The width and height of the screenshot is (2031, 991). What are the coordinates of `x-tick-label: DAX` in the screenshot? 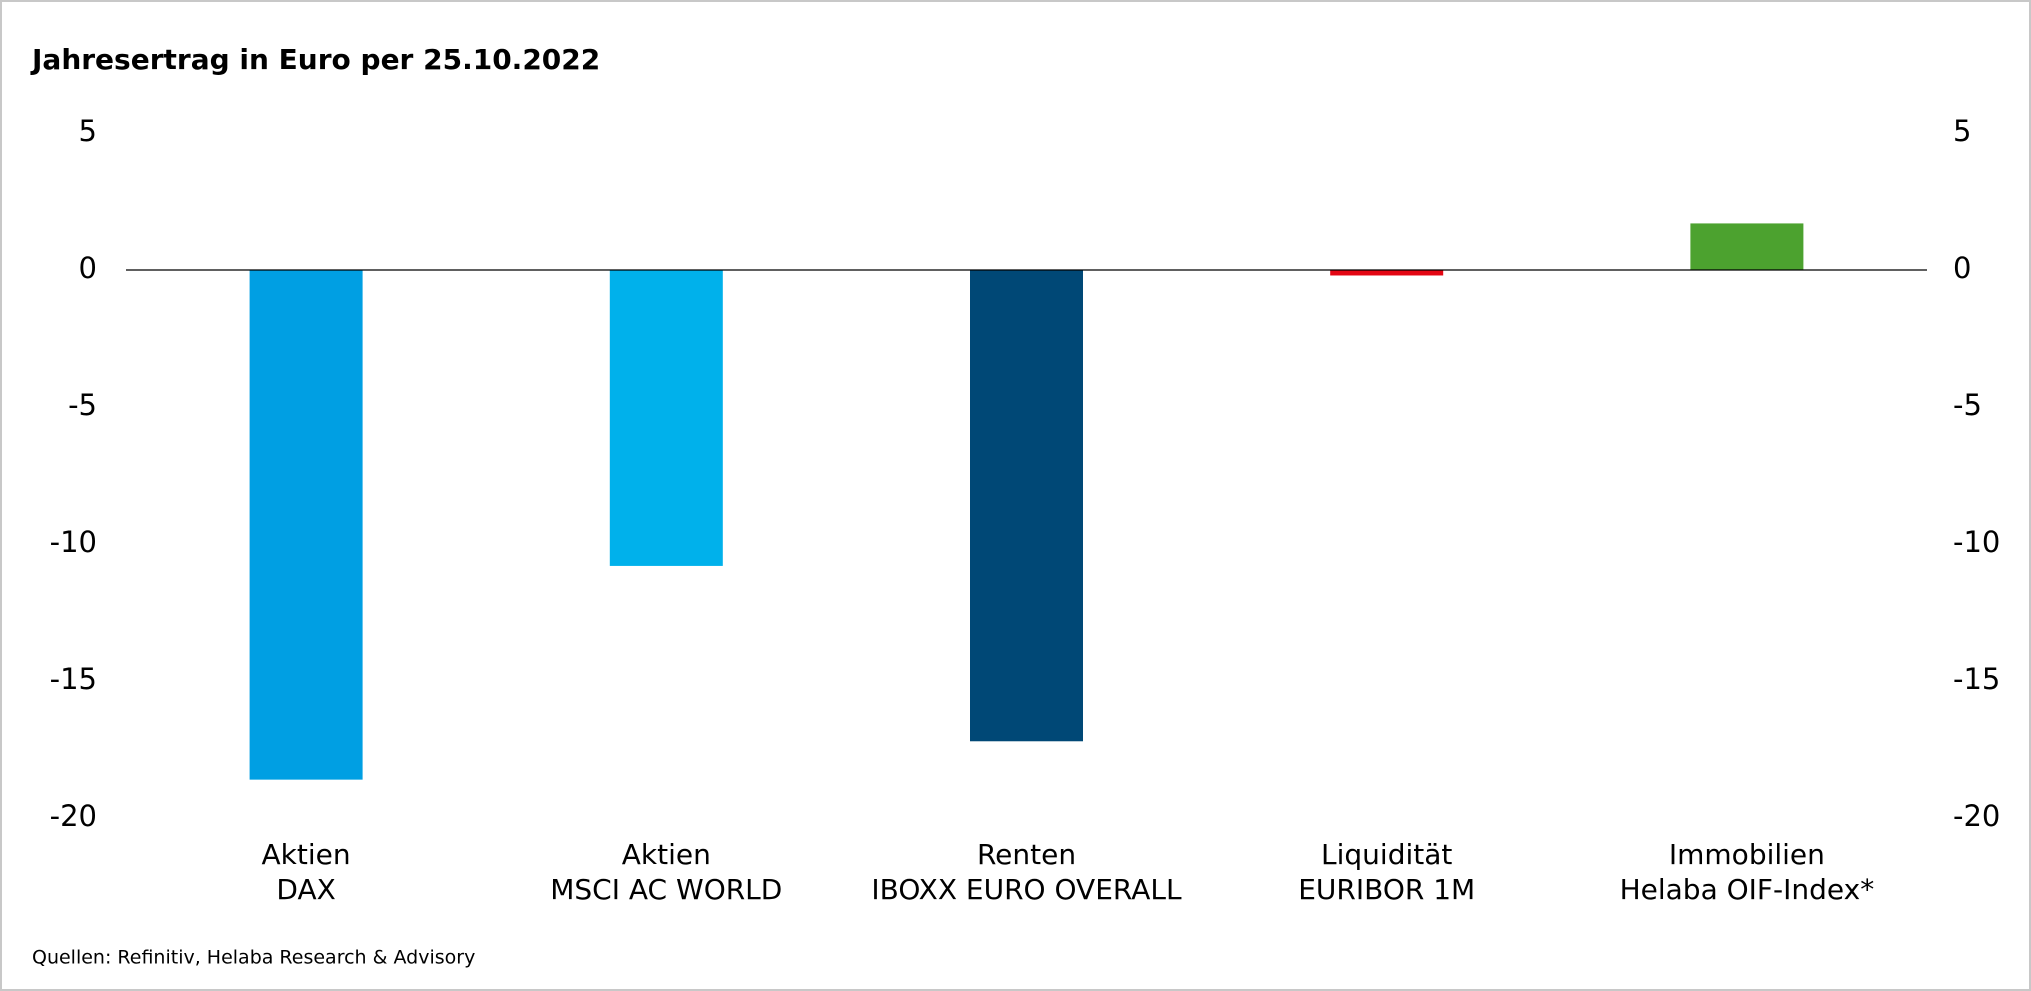 It's located at (305, 889).